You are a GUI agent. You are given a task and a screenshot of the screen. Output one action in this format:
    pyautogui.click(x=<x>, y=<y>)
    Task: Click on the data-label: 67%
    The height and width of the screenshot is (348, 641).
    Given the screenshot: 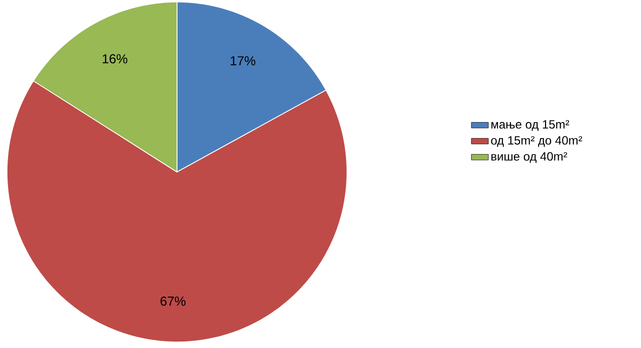 What is the action you would take?
    pyautogui.click(x=173, y=301)
    